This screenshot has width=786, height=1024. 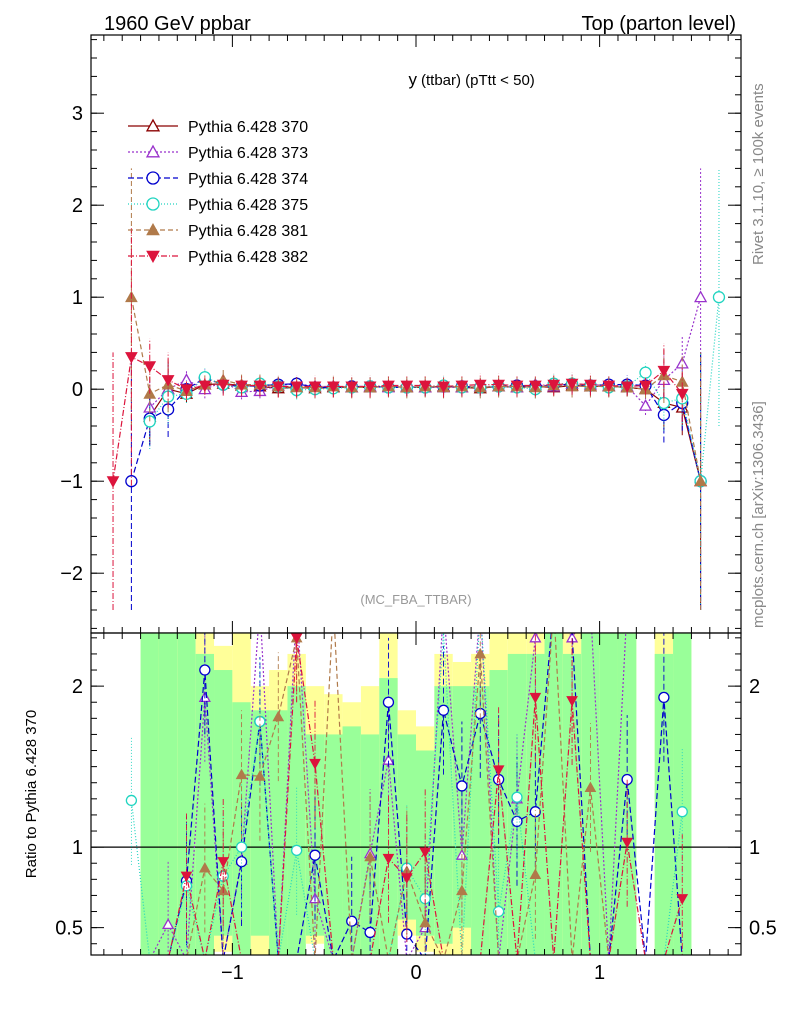 I want to click on legend-entry: Pythia 6.428 375, so click(x=218, y=205).